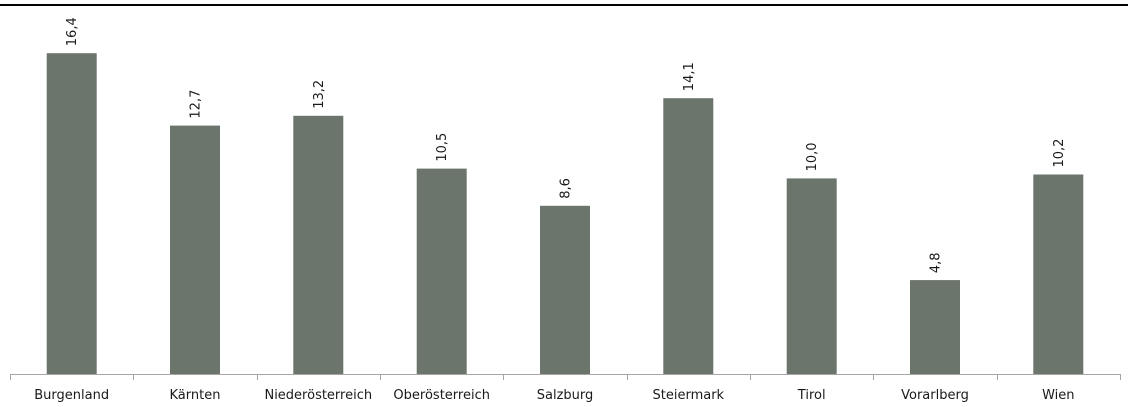  What do you see at coordinates (441, 271) in the screenshot?
I see `bar-oberoesterreich` at bounding box center [441, 271].